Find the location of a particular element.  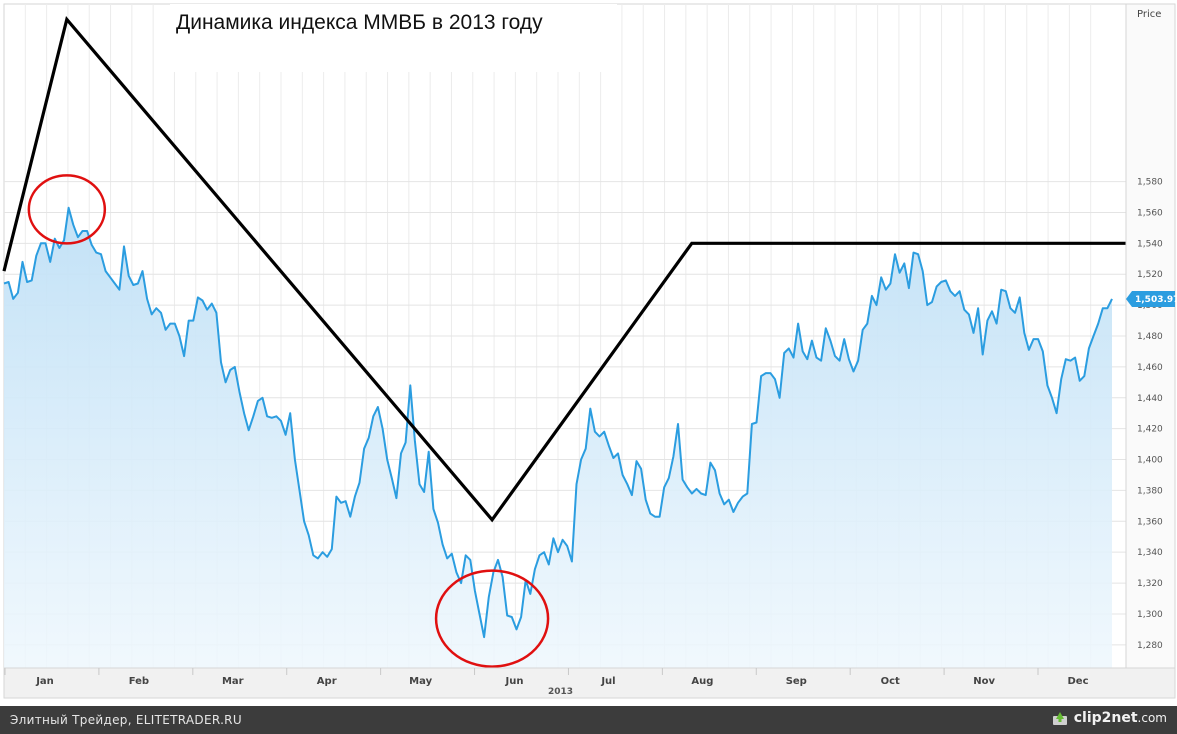

y-tick-label: 1,520 is located at coordinates (1150, 275).